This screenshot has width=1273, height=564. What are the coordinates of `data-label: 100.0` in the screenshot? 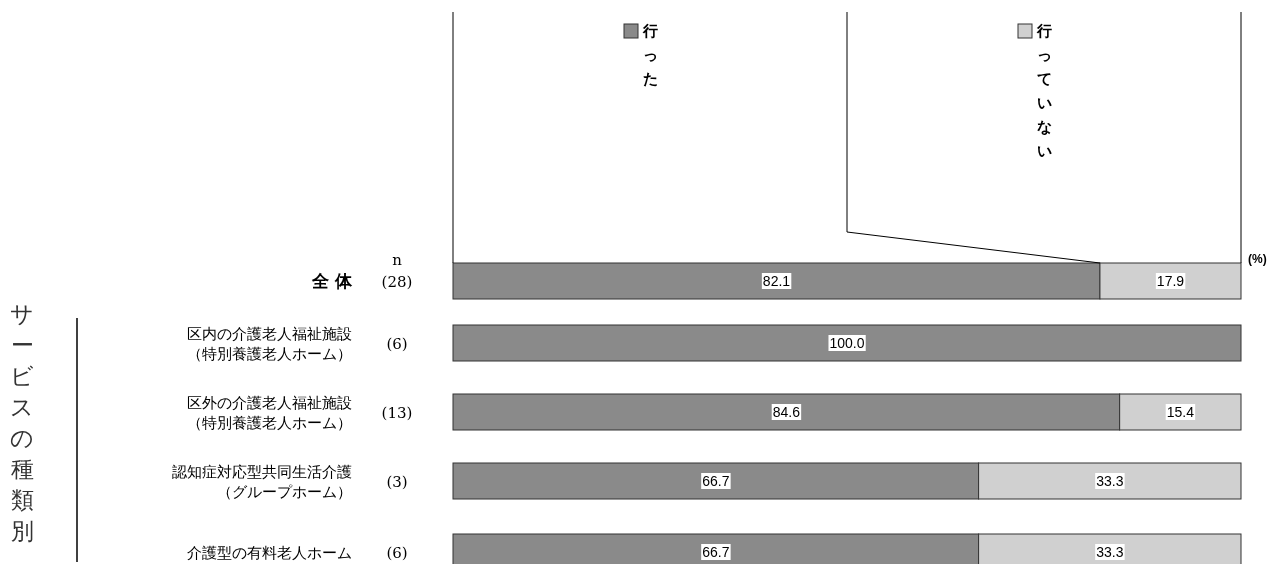 It's located at (847, 343).